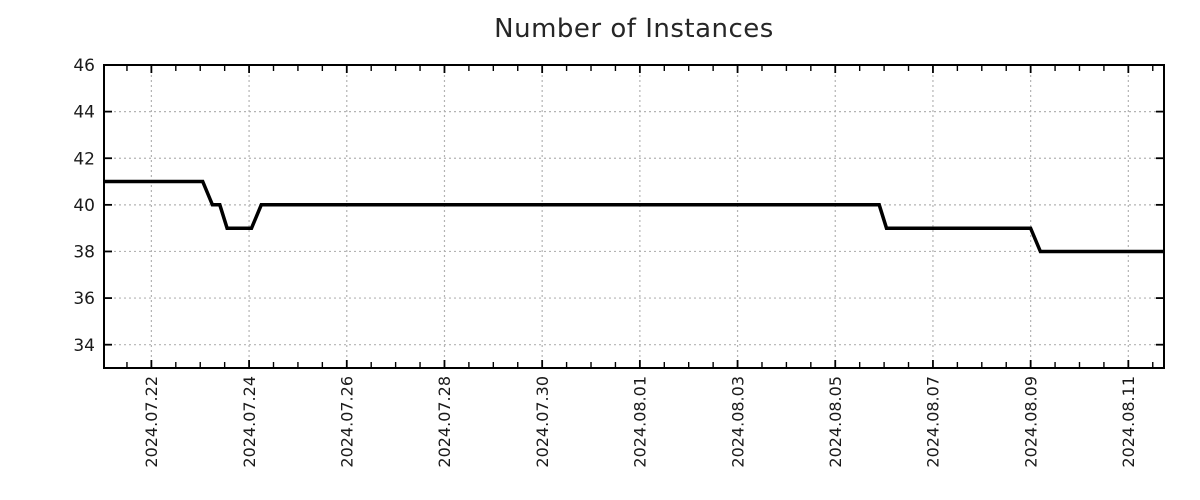 The image size is (1200, 500). Describe the element at coordinates (84, 159) in the screenshot. I see `y-tick-label: 42` at that location.